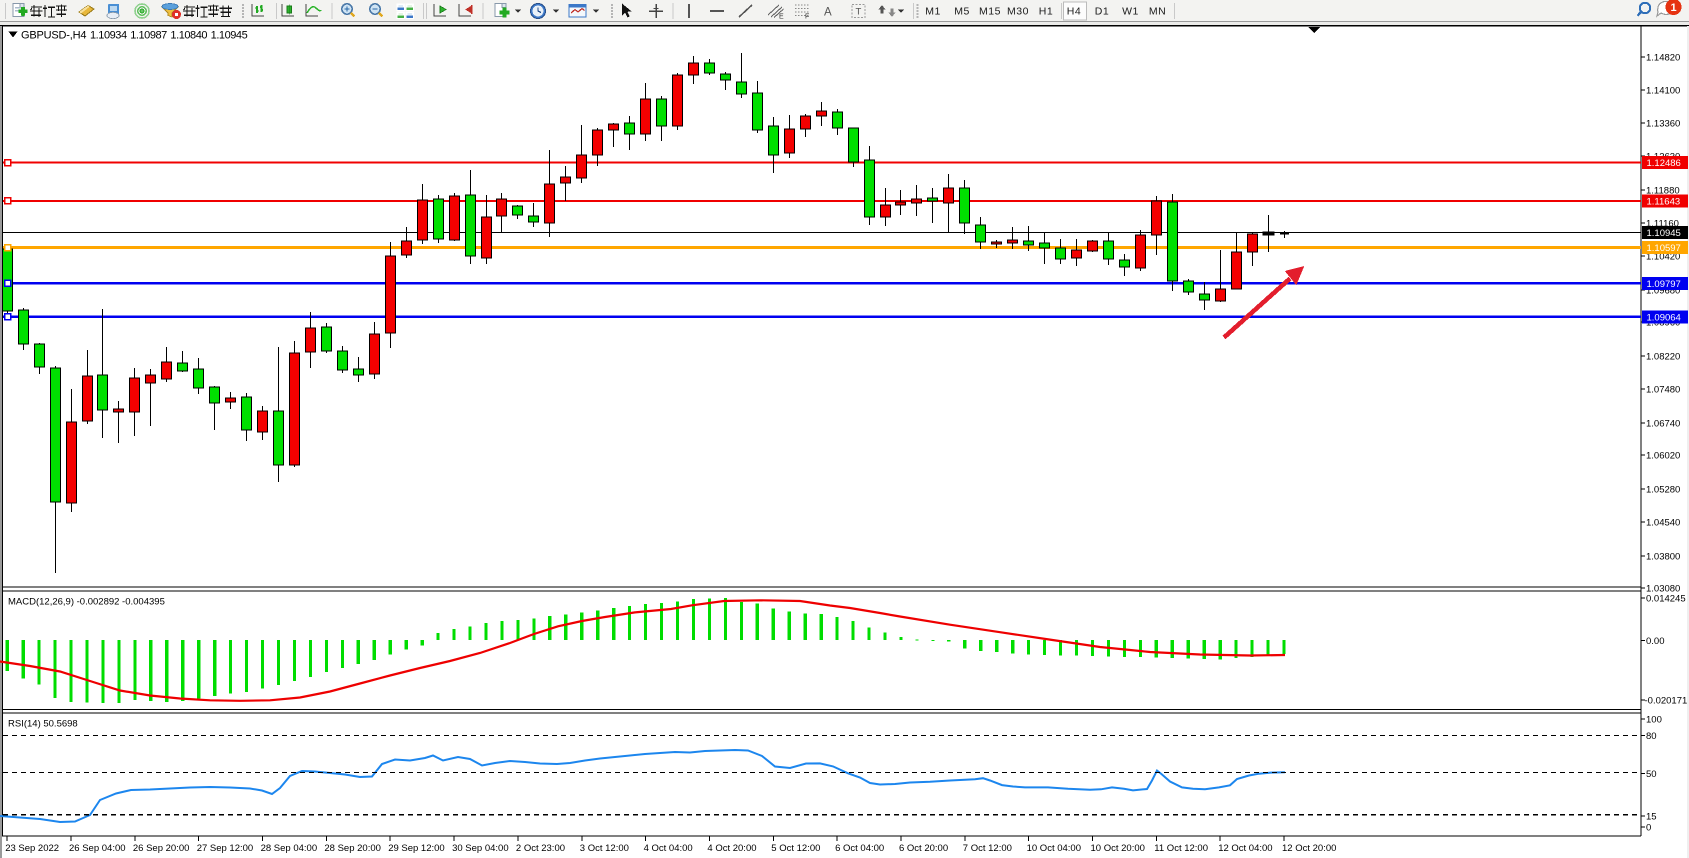 The image size is (1689, 858). What do you see at coordinates (1118, 848) in the screenshot?
I see `svg-text: 10 Oct 20:00` at bounding box center [1118, 848].